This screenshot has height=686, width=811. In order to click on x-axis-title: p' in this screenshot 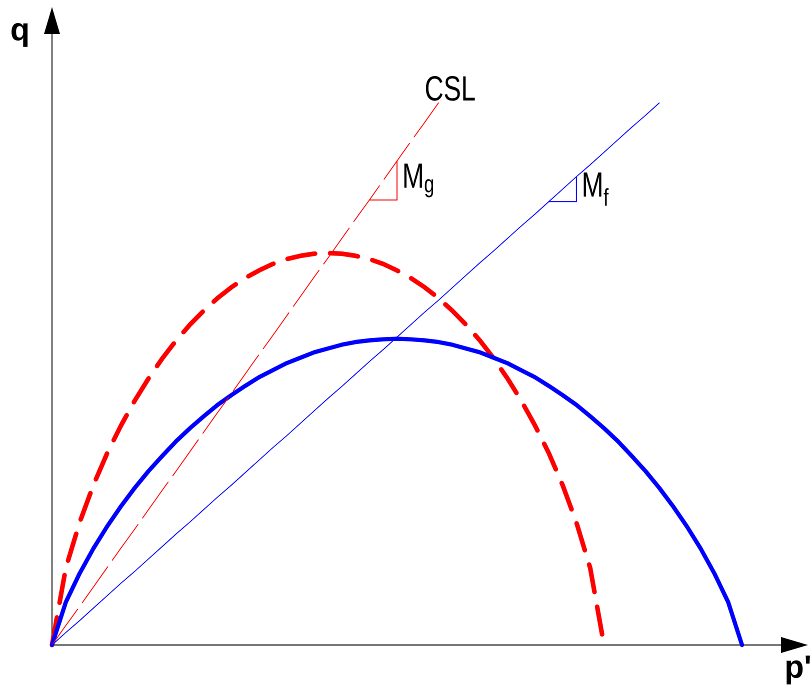, I will do `click(798, 670)`.